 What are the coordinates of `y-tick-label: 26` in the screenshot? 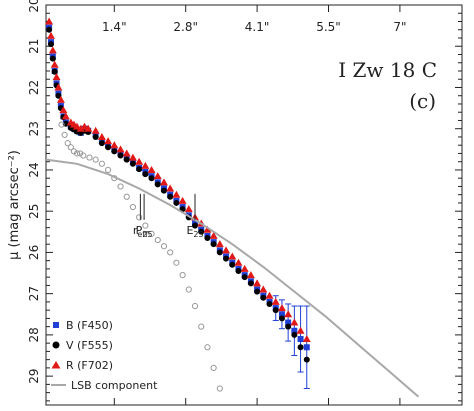 It's located at (34, 252).